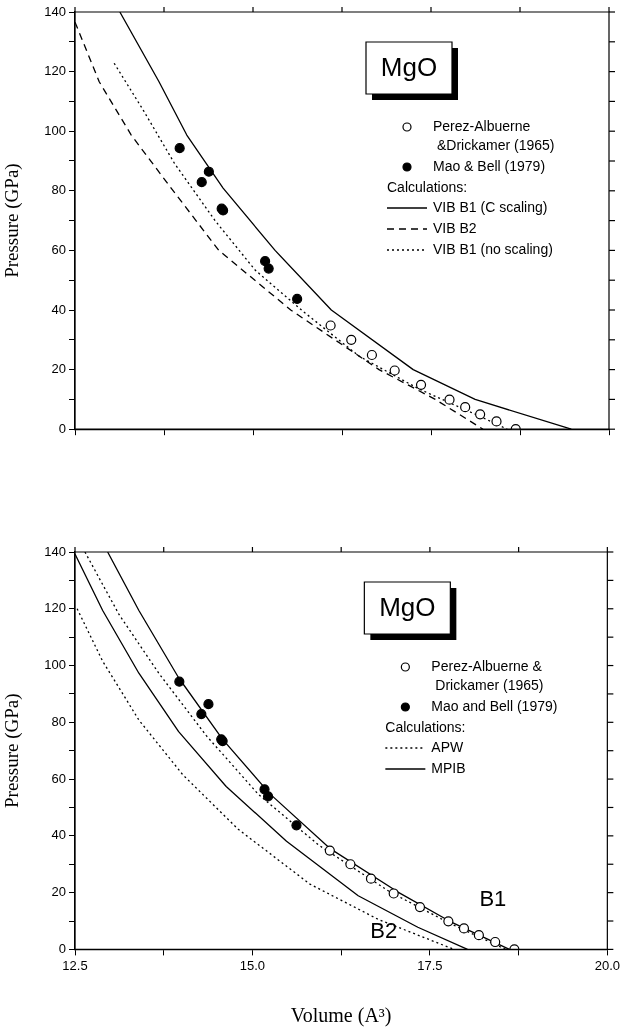  What do you see at coordinates (384, 930) in the screenshot?
I see `annotation: B2` at bounding box center [384, 930].